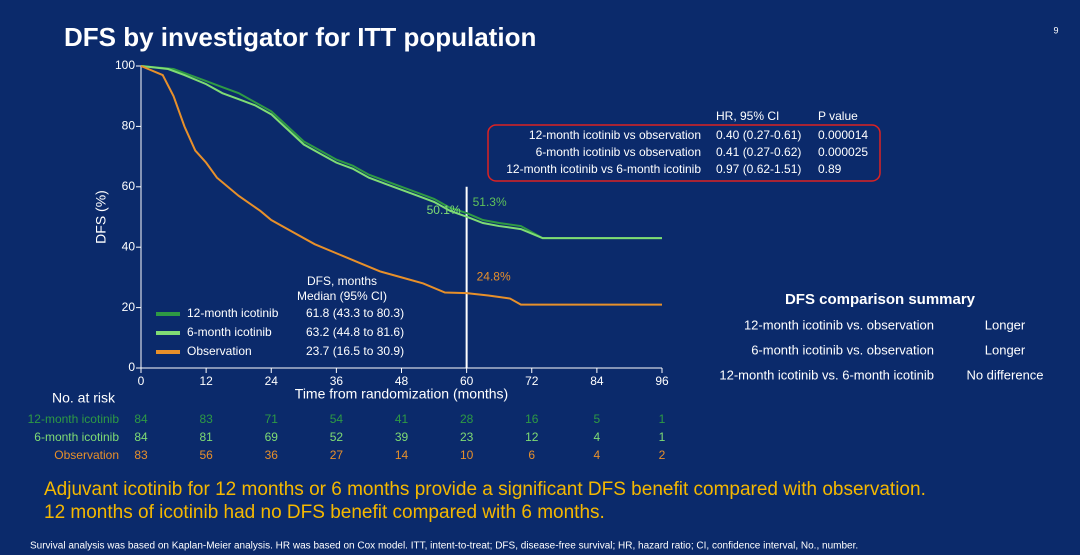 The width and height of the screenshot is (1080, 555). I want to click on hr-cell: 0.97 (0.62-1.51), so click(758, 169).